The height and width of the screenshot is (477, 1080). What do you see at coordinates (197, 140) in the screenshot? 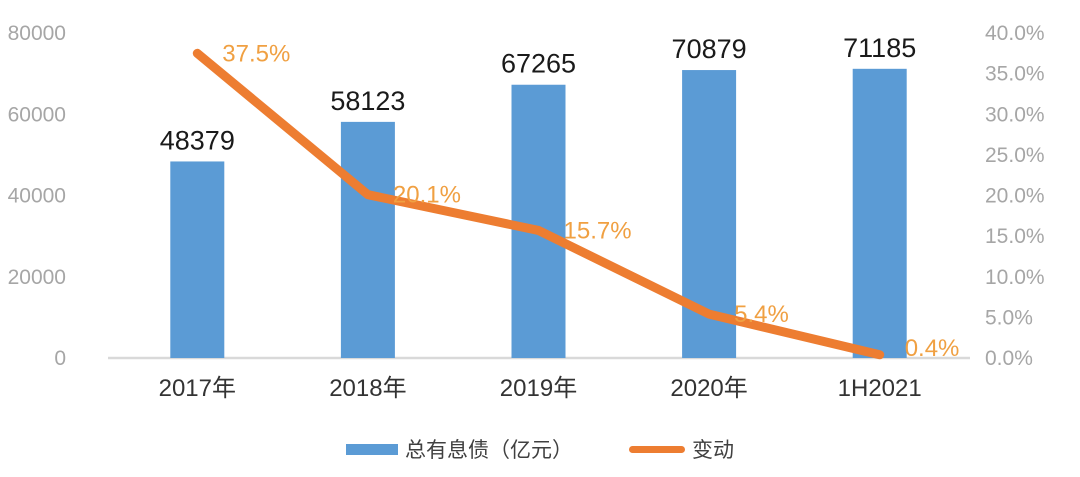
I see `bar-value-label: 48379` at bounding box center [197, 140].